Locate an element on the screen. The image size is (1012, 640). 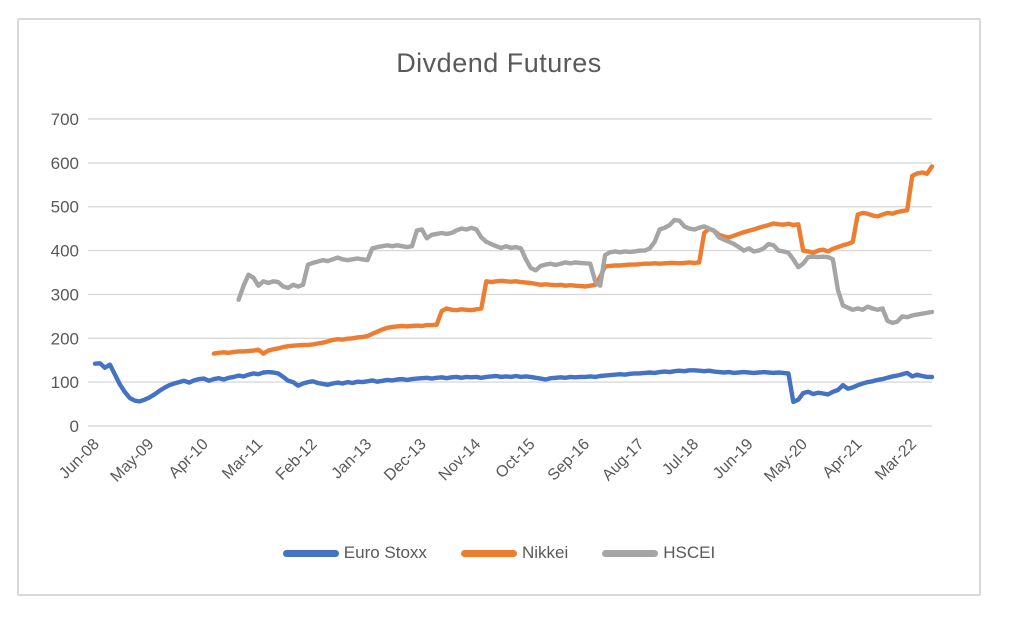
legend-label-hscei: HSCEI is located at coordinates (689, 552).